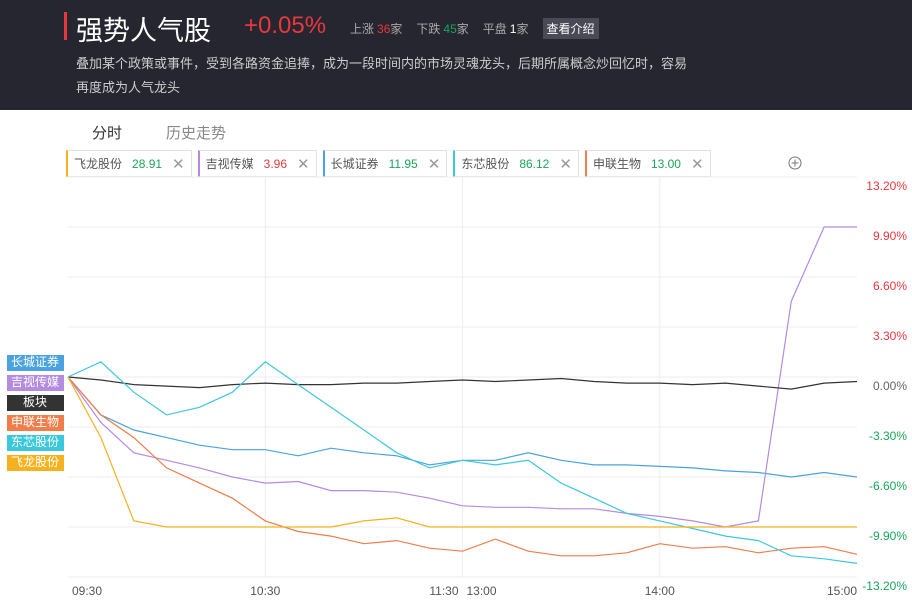 The height and width of the screenshot is (602, 912). Describe the element at coordinates (442, 28) in the screenshot. I see `stat: 下跌 45家` at that location.